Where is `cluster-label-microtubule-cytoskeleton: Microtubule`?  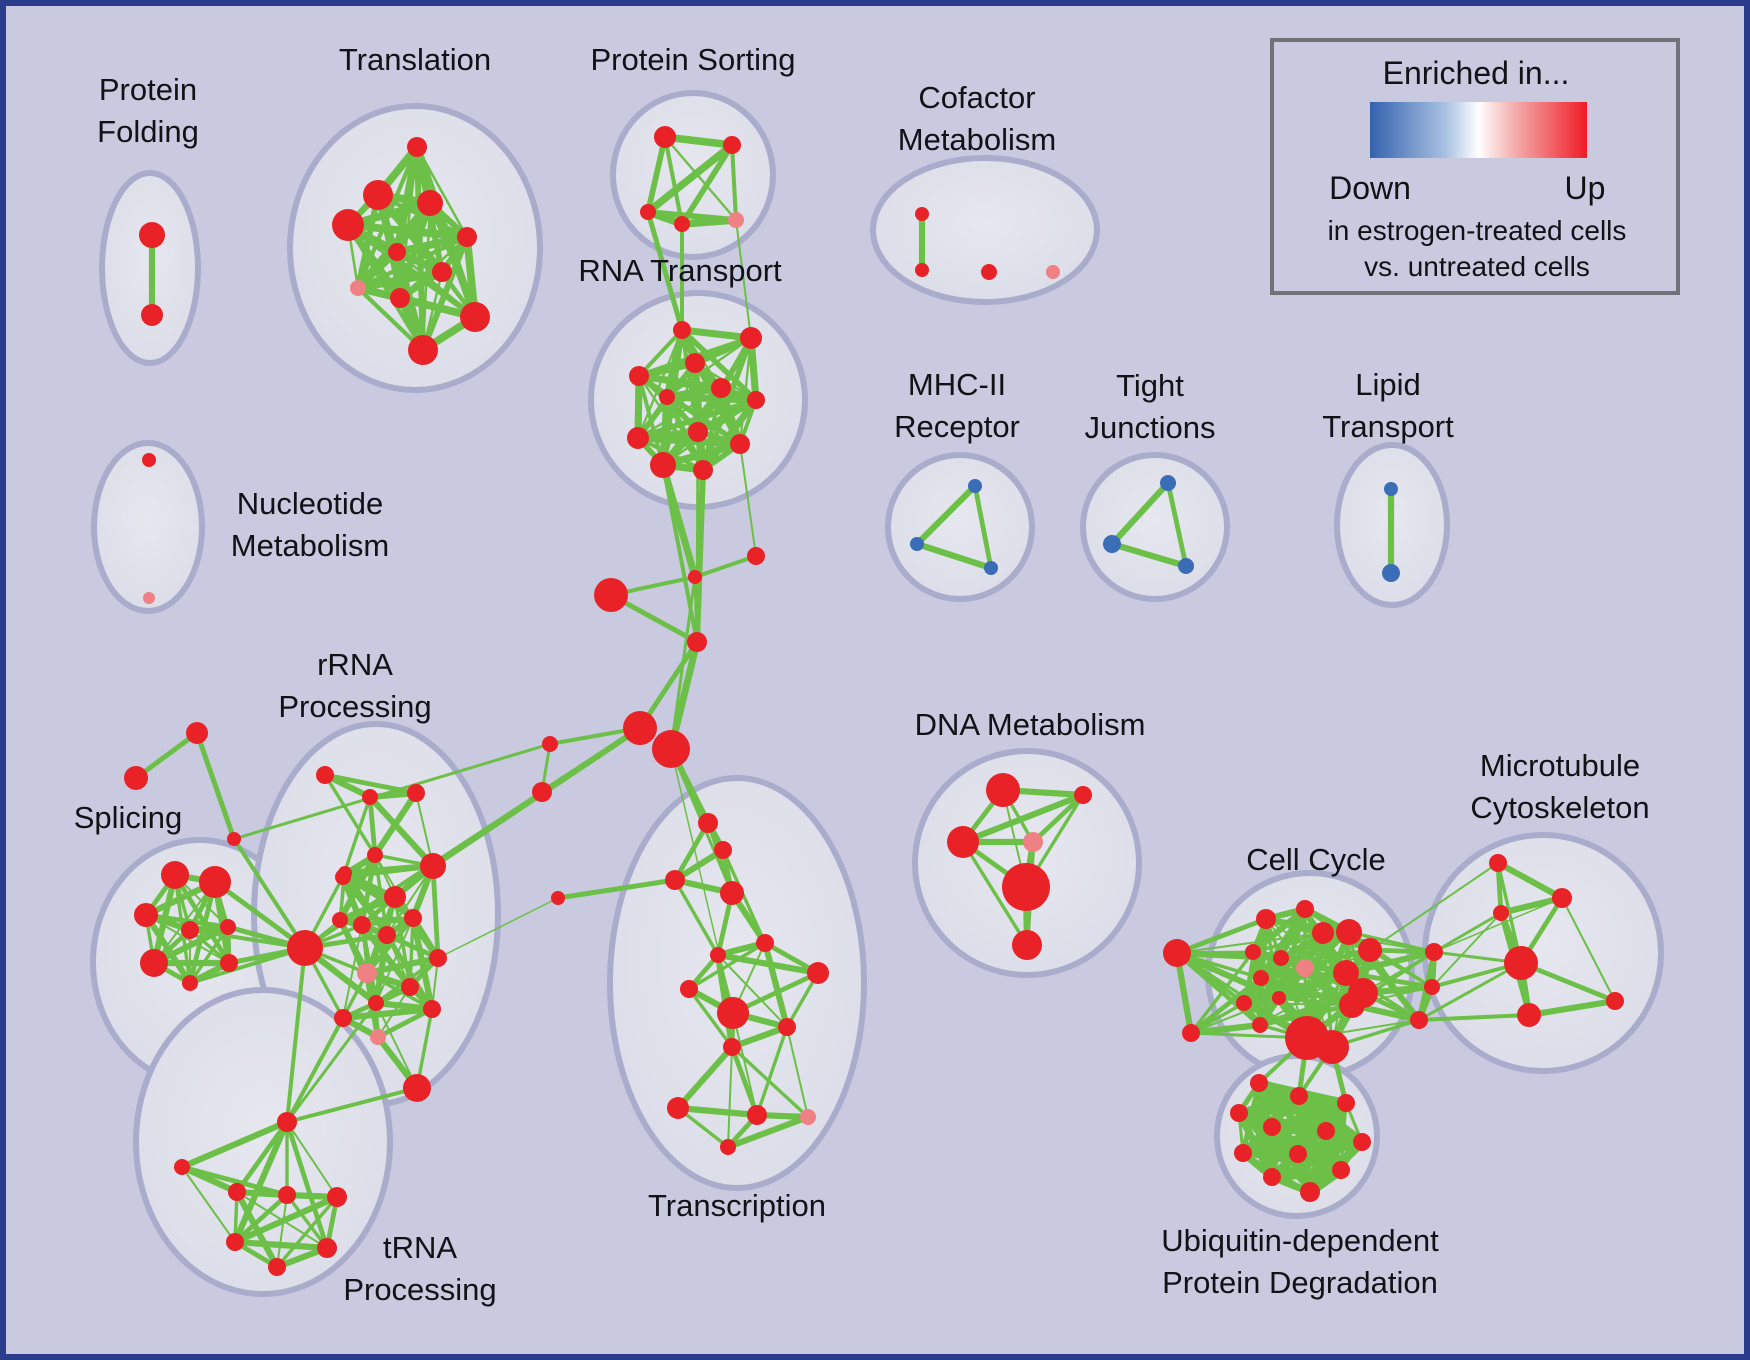
cluster-label-microtubule-cytoskeleton: Microtubule is located at coordinates (1560, 765).